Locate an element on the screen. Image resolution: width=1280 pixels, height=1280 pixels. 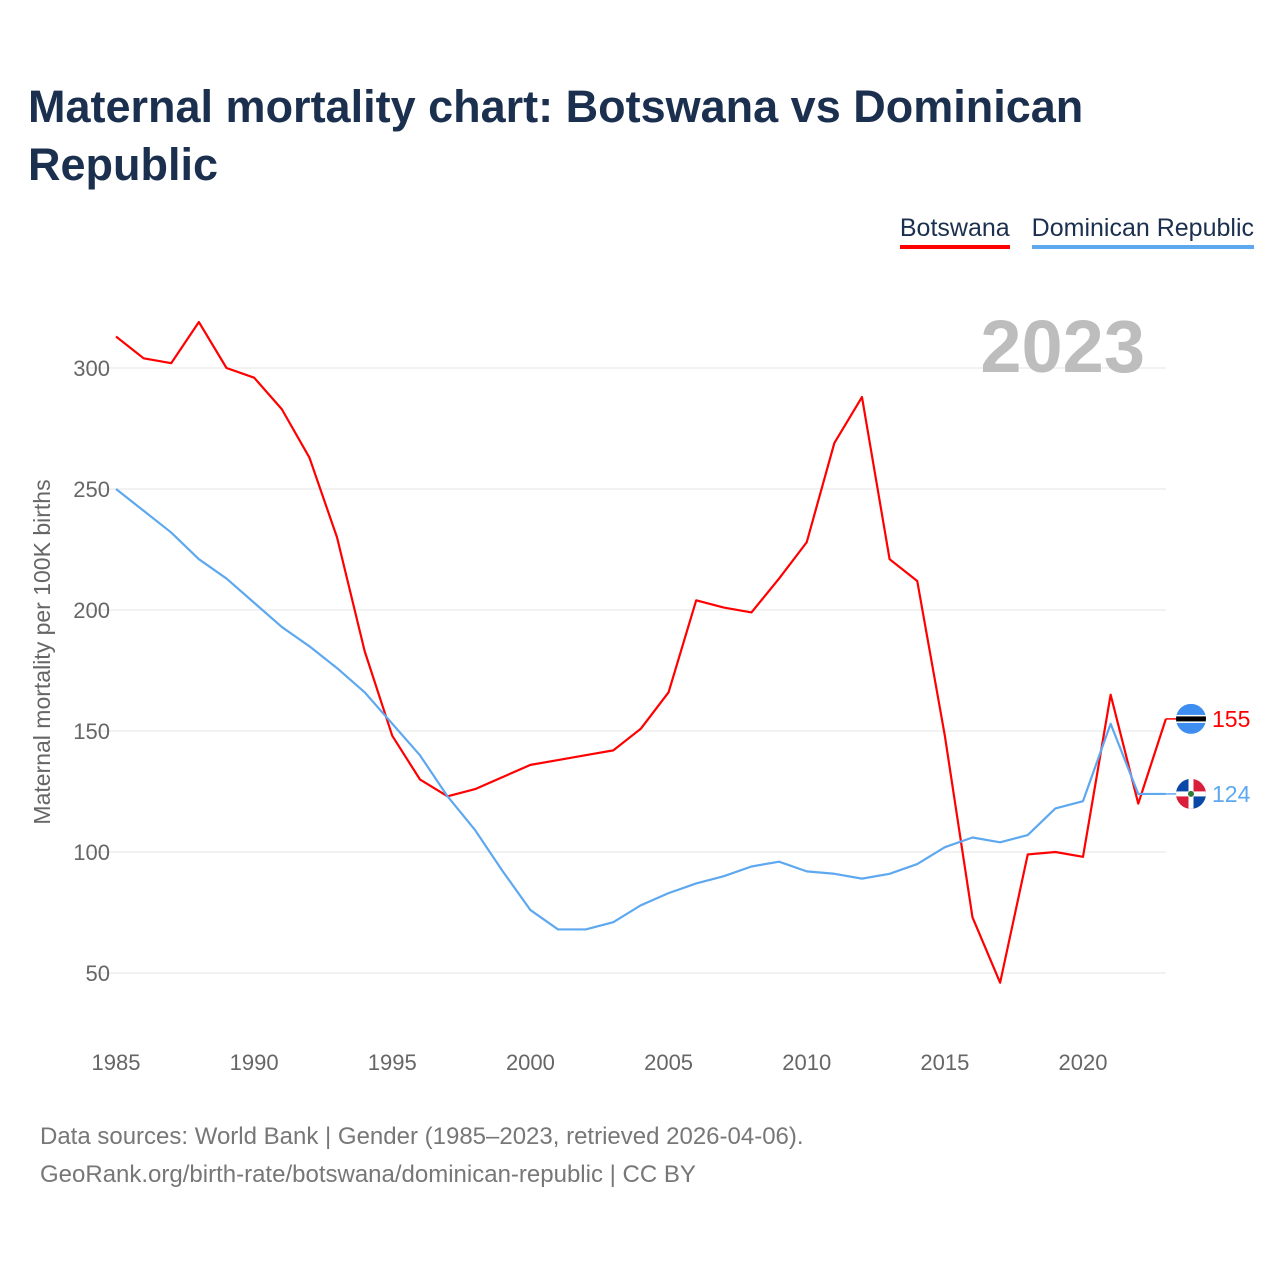
legend-botswana: Botswana is located at coordinates (954, 231).